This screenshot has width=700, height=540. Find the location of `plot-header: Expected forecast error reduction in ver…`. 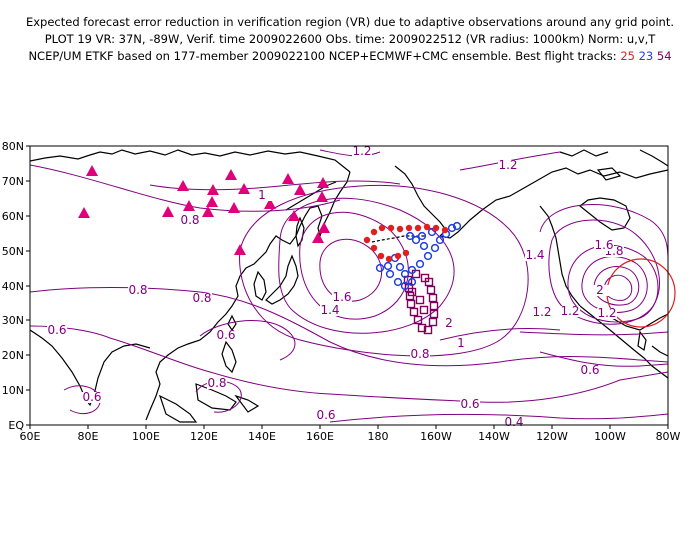

plot-header: Expected forecast error reduction in ver… is located at coordinates (350, 39).